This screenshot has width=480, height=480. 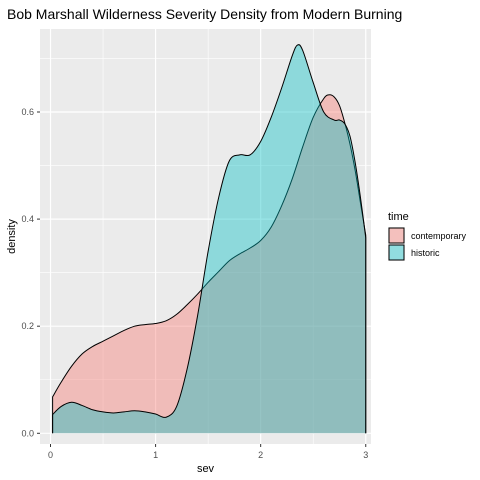 I want to click on x-axis-title: sev, so click(x=206, y=469).